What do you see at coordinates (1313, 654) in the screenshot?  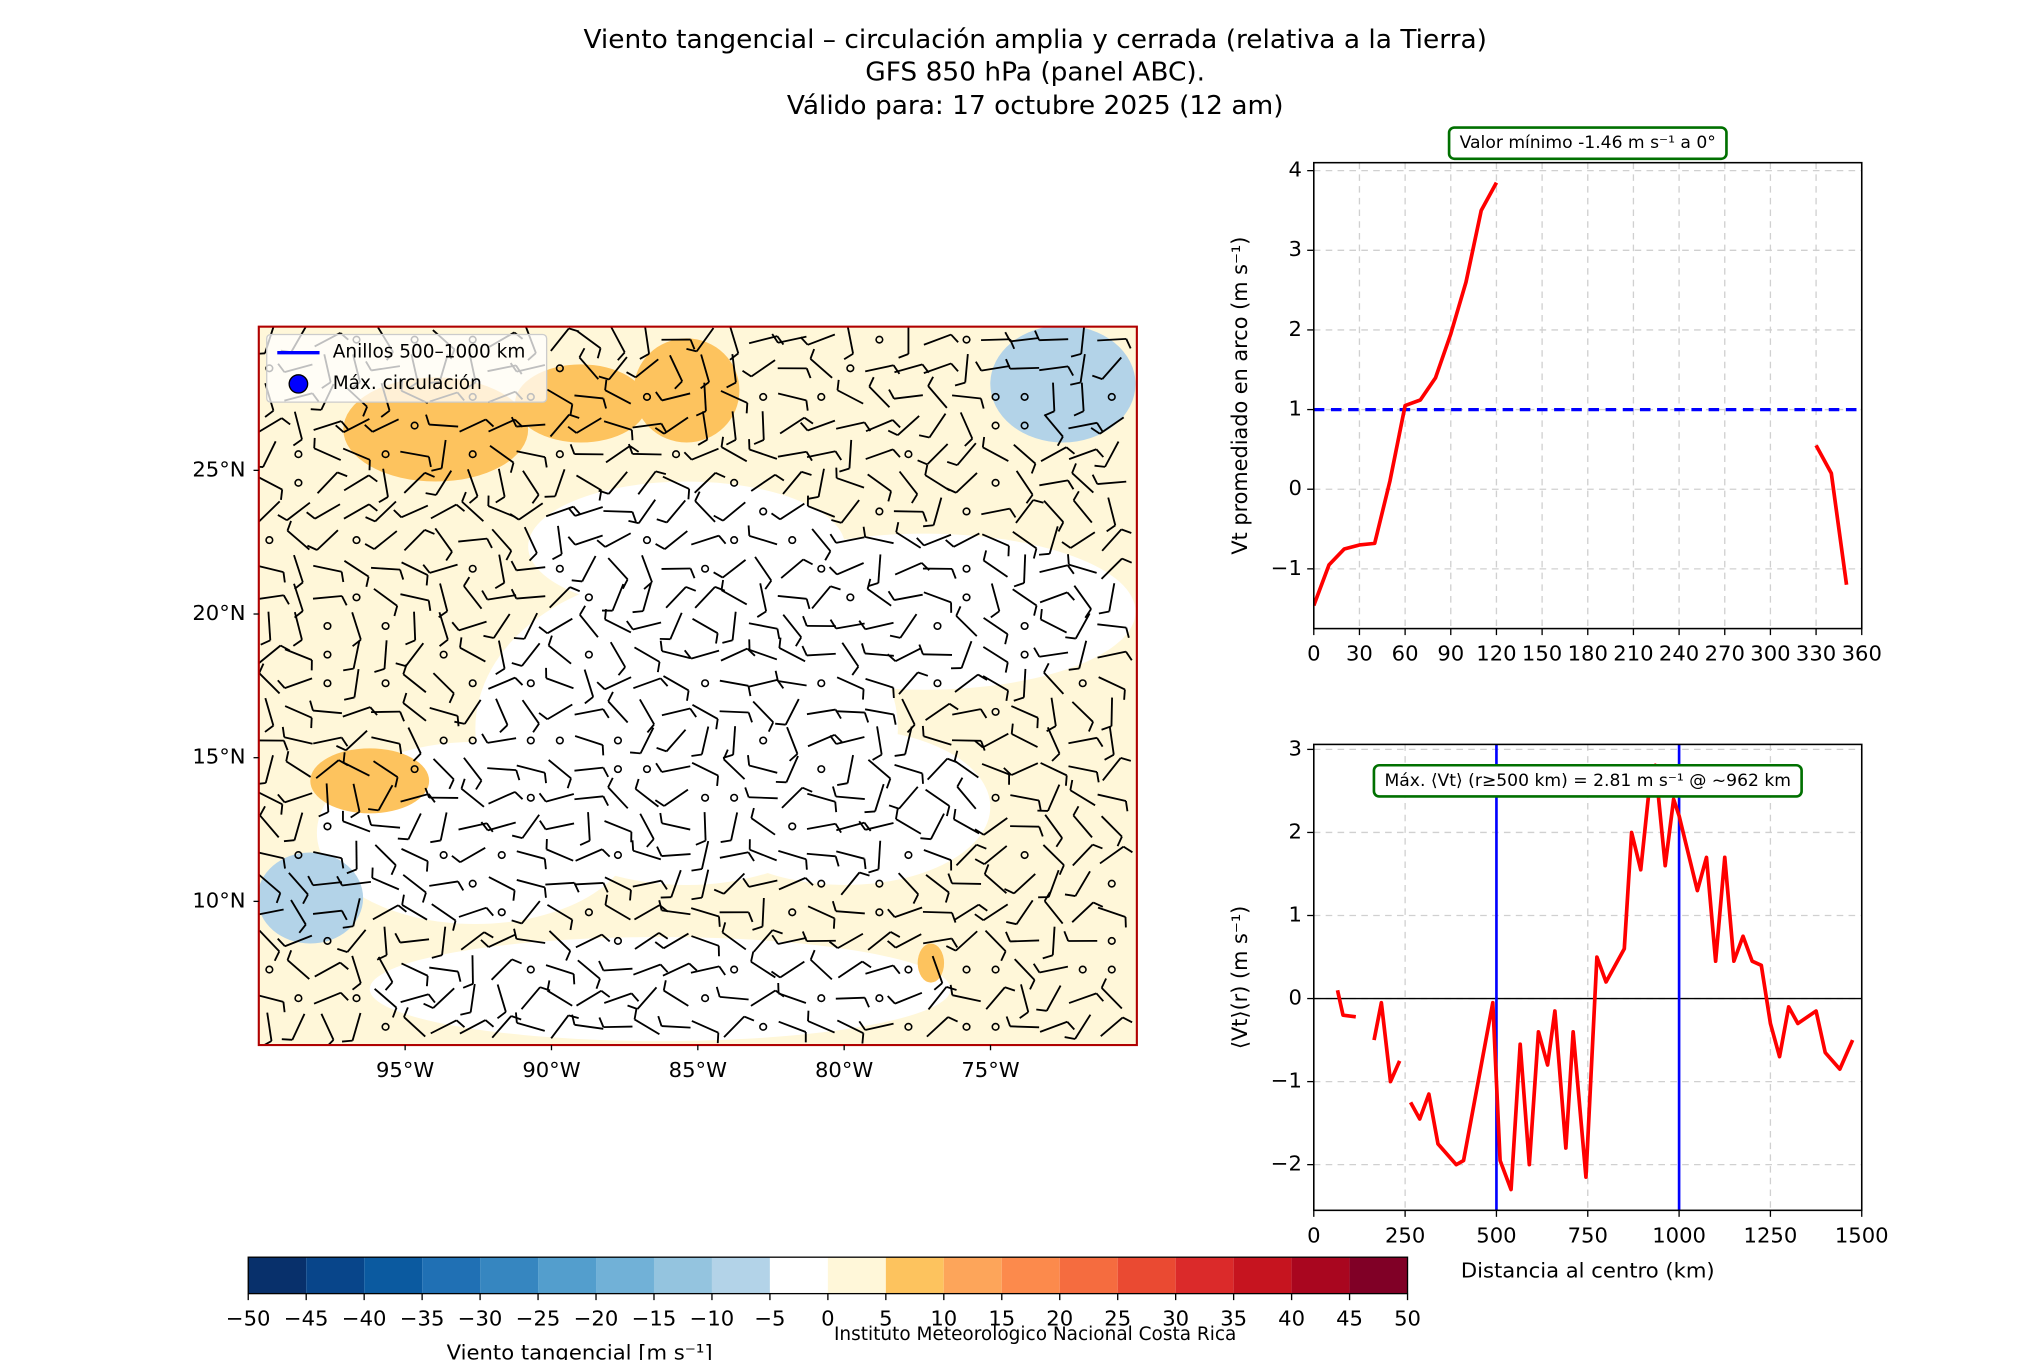 I see `x-tick-label: 0` at bounding box center [1313, 654].